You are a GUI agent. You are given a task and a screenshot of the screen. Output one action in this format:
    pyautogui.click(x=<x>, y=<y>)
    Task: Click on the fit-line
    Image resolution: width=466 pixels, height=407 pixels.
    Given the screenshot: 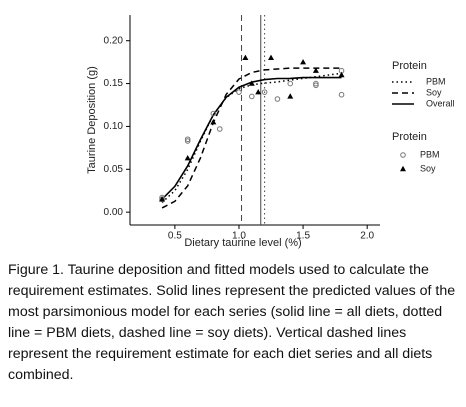 What is the action you would take?
    pyautogui.click(x=251, y=138)
    